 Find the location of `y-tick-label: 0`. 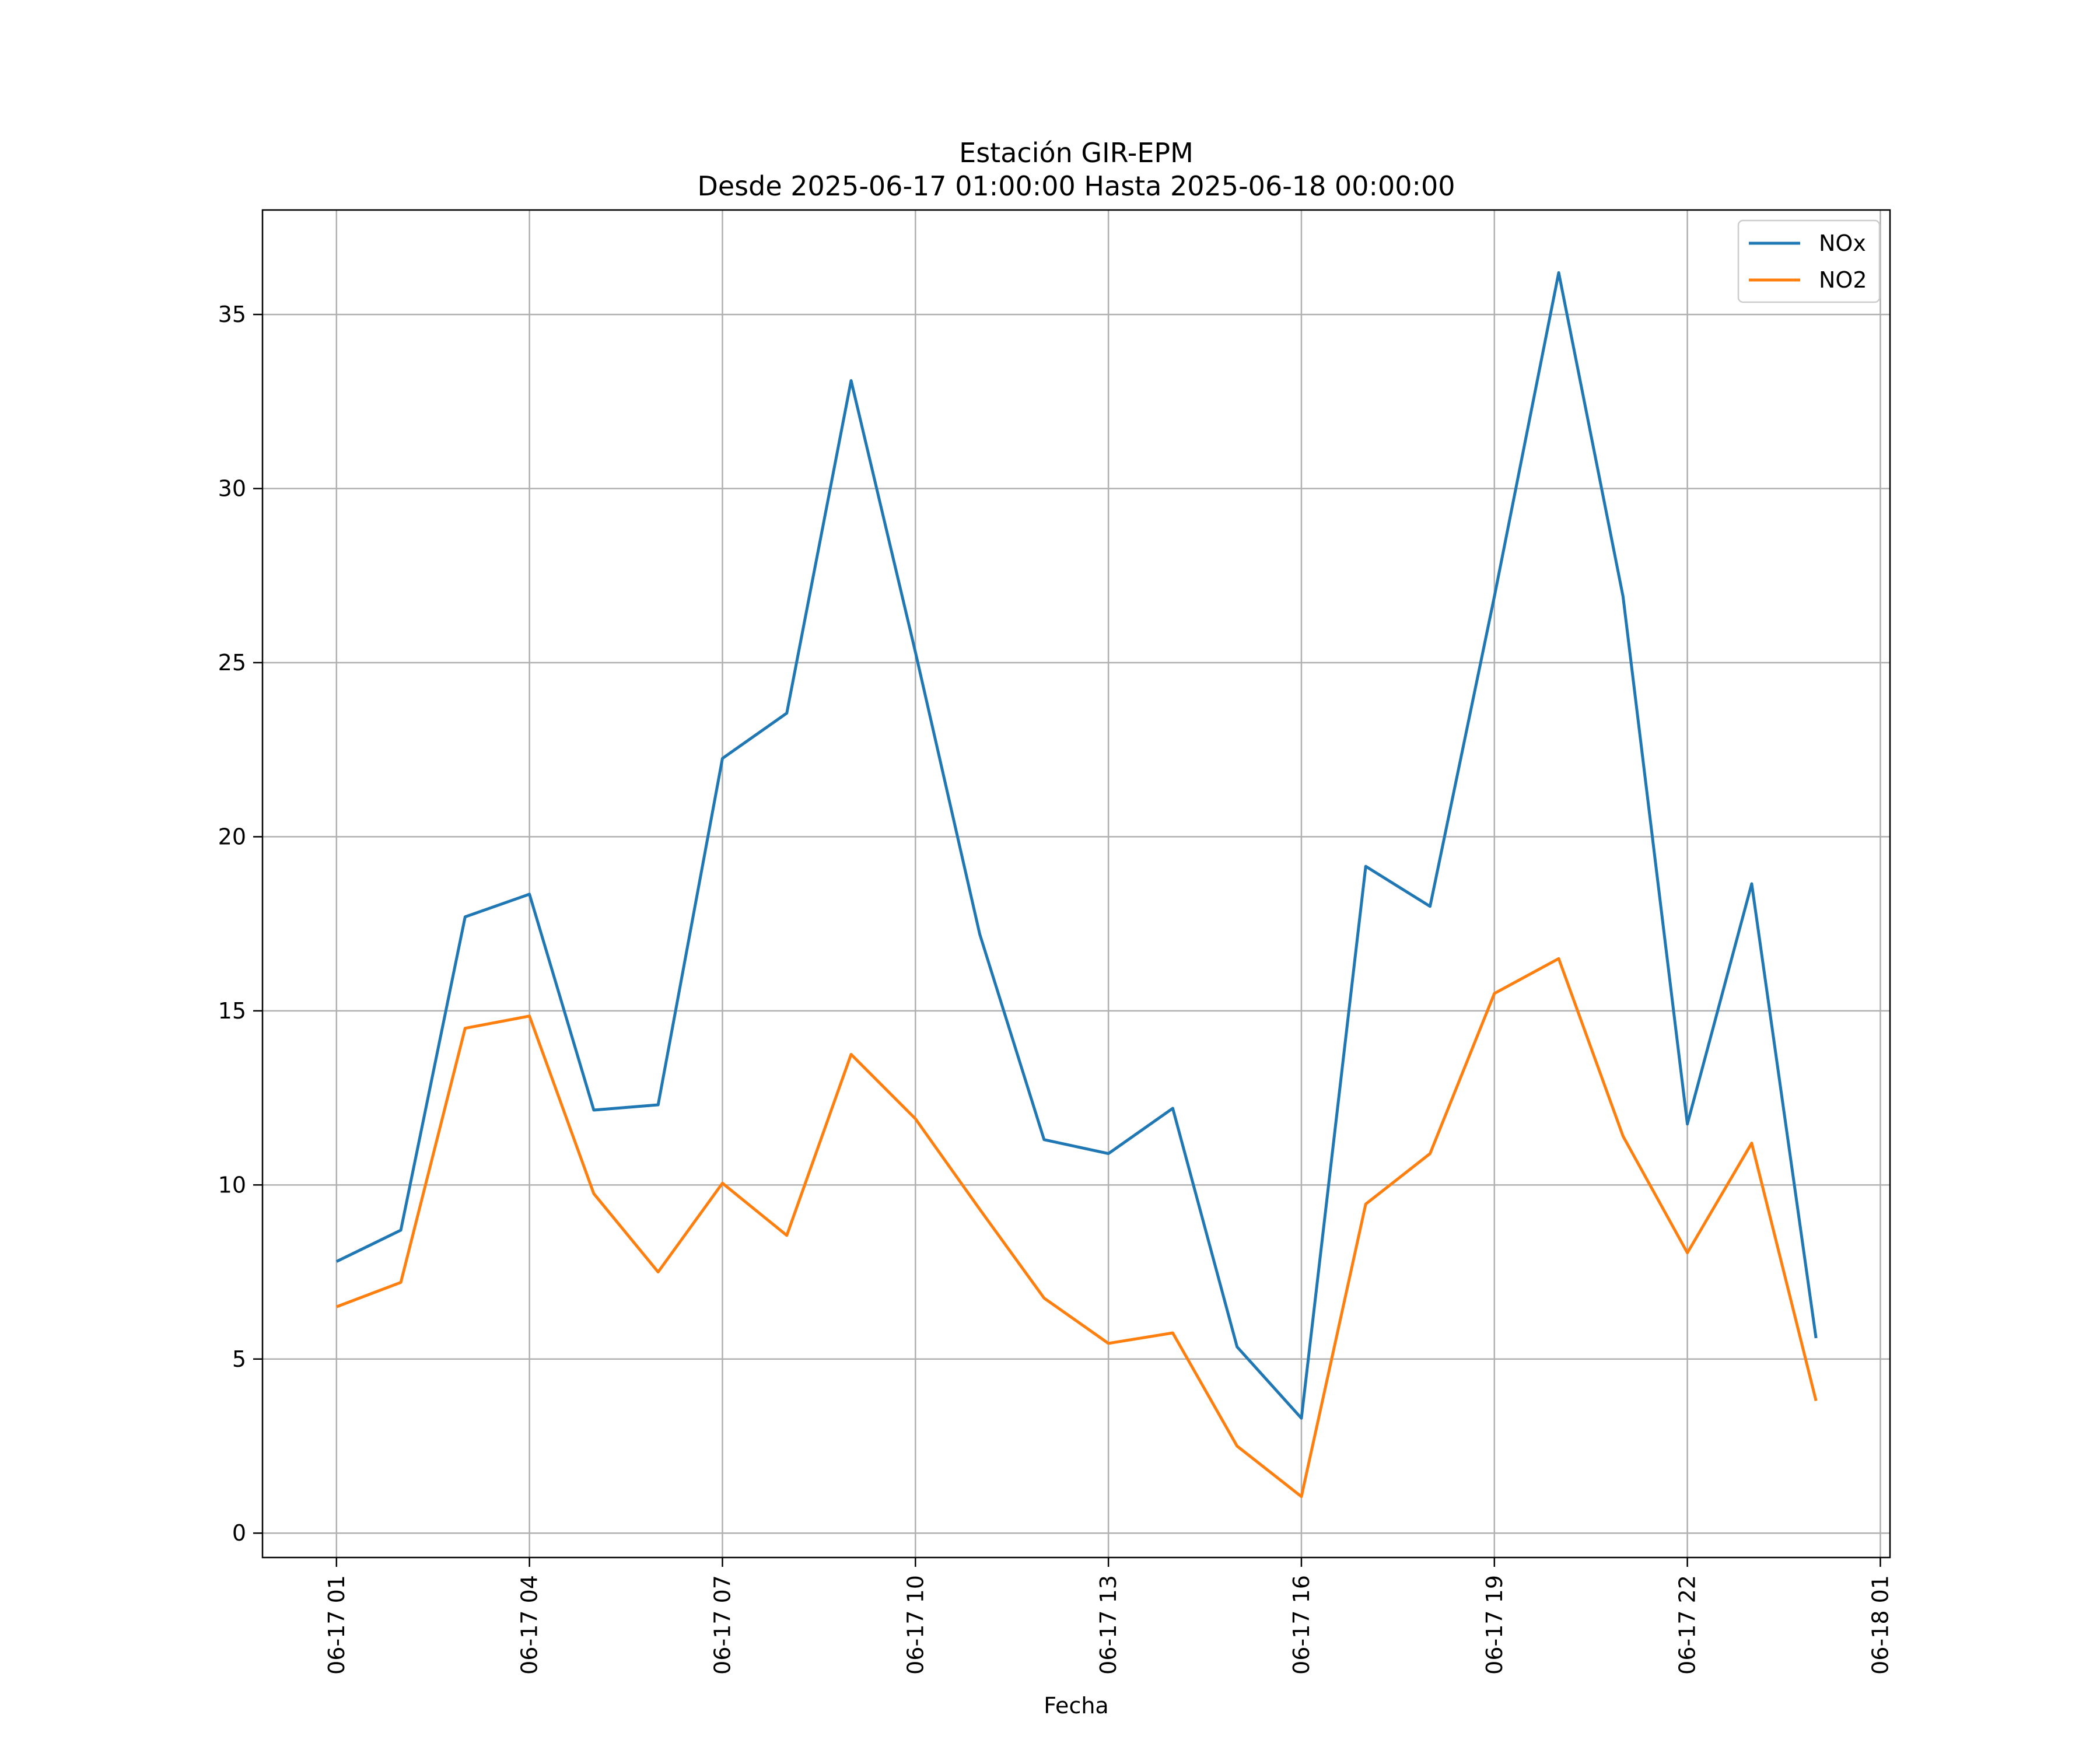

y-tick-label: 0 is located at coordinates (239, 1533).